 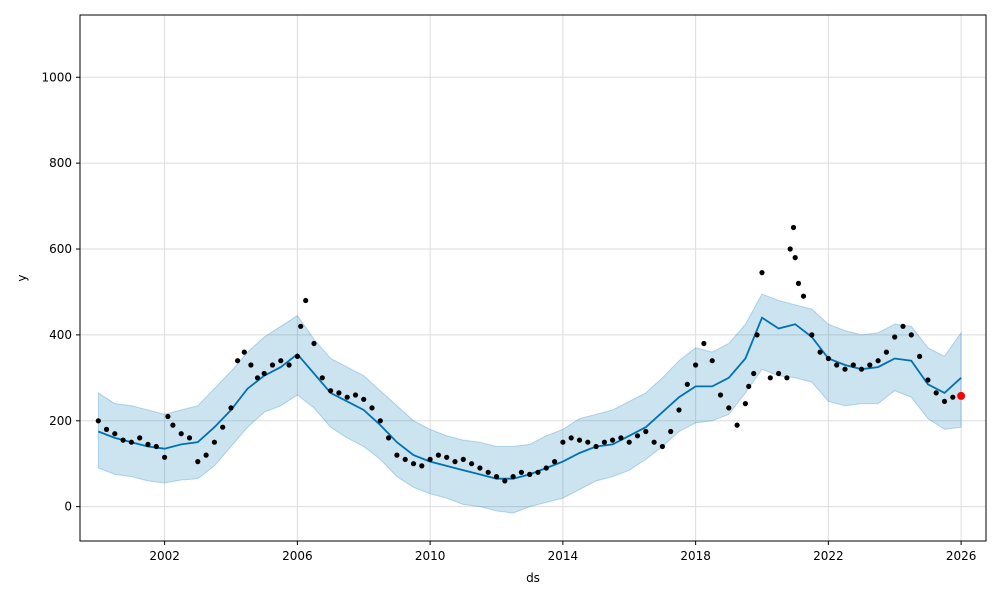 I want to click on x-tick-label: 2014, so click(x=563, y=556).